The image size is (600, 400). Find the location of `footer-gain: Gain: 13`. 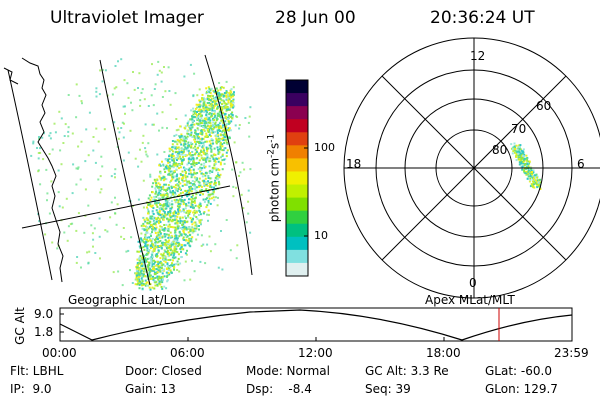

footer-gain: Gain: 13 is located at coordinates (150, 389).